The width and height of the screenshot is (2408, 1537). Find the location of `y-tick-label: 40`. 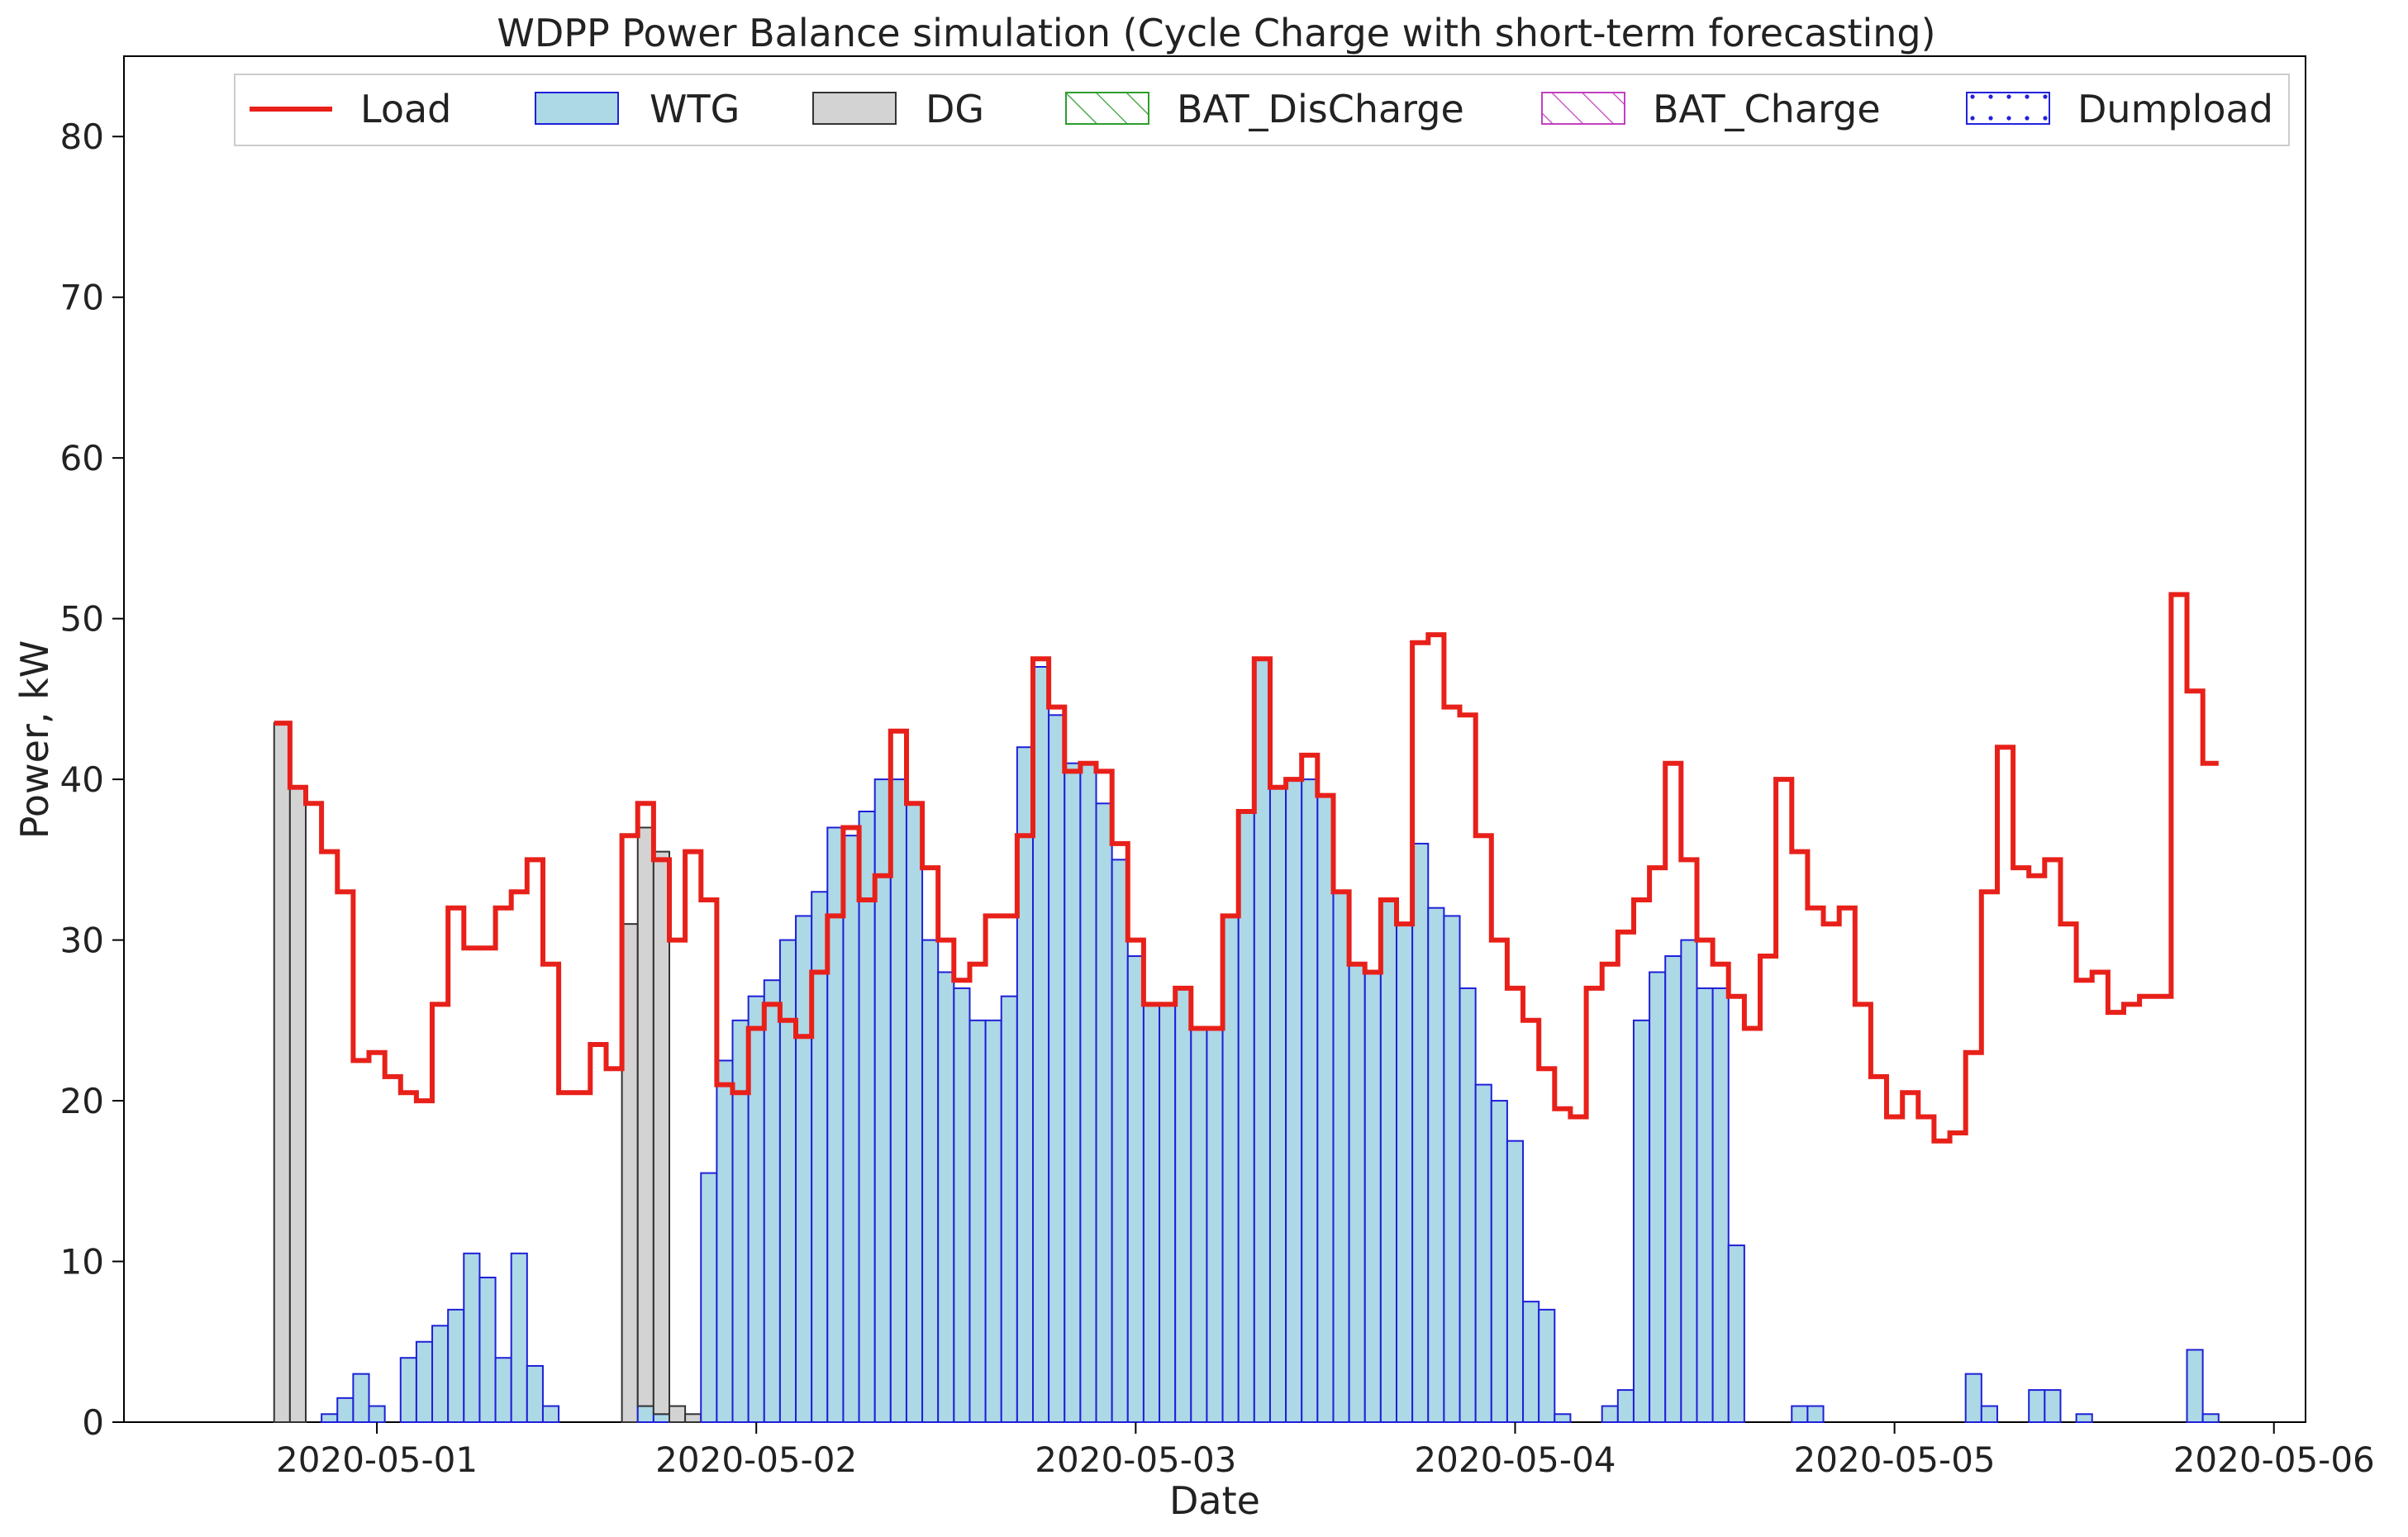

y-tick-label: 40 is located at coordinates (82, 779).